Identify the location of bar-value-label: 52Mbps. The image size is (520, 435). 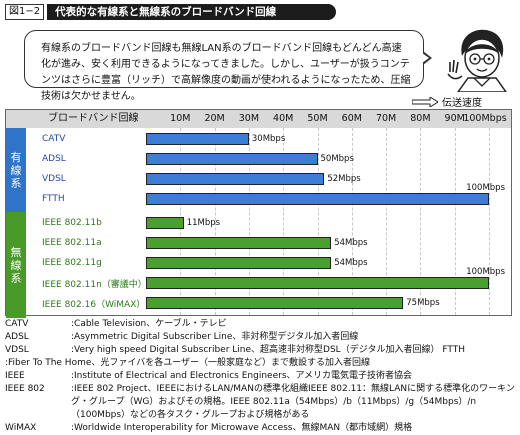
(344, 179).